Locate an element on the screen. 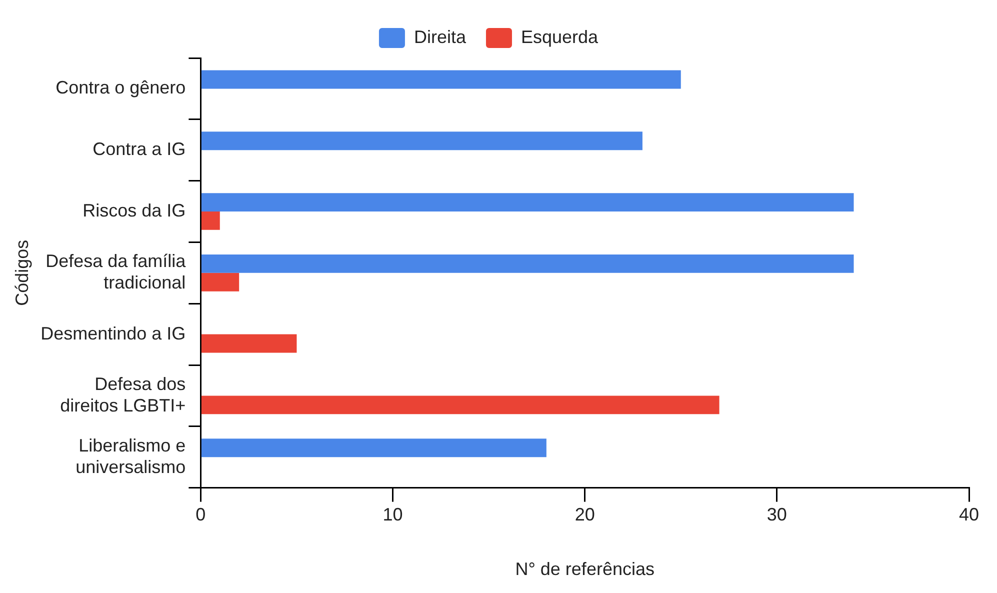 The height and width of the screenshot is (593, 997). x-tick-label: 30 is located at coordinates (776, 514).